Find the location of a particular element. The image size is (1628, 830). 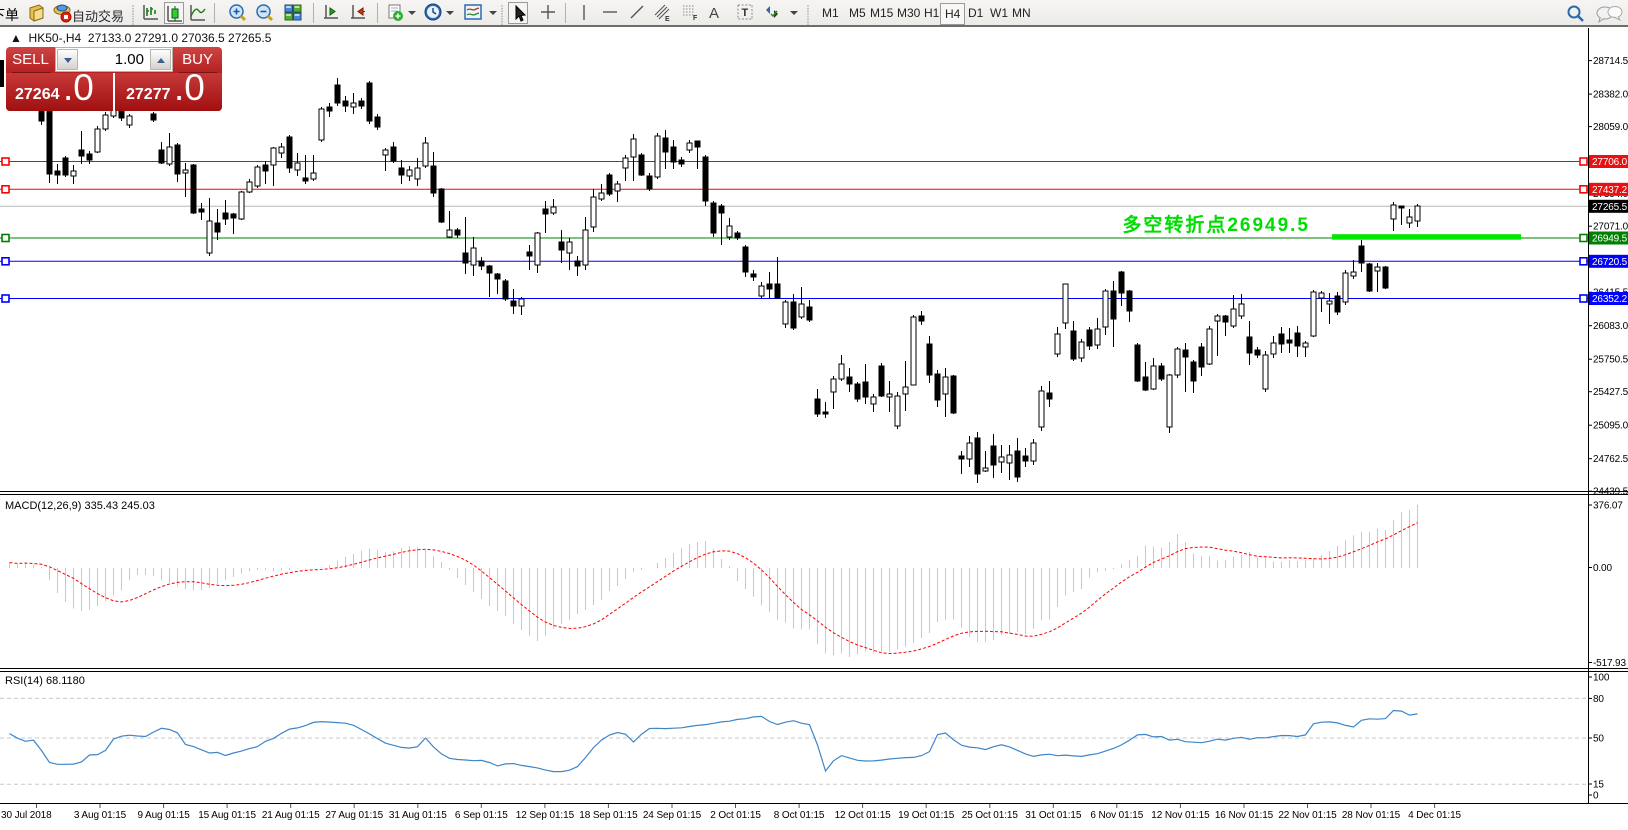

svg-text: 26720.5 is located at coordinates (1610, 262).